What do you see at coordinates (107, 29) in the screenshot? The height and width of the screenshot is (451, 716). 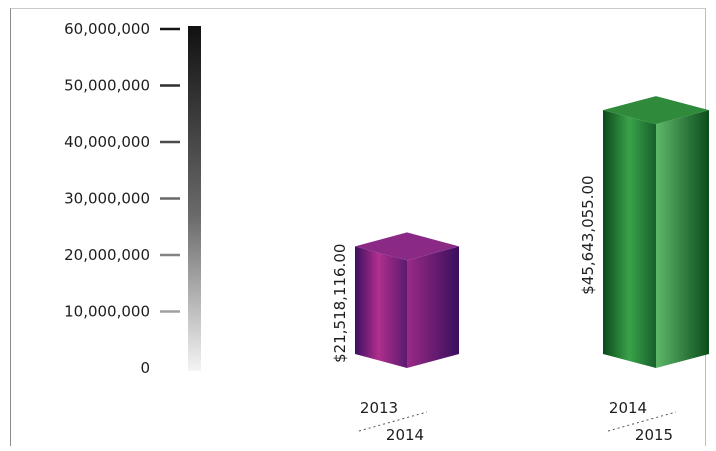 I see `y-tick-label: 60,000,000` at bounding box center [107, 29].